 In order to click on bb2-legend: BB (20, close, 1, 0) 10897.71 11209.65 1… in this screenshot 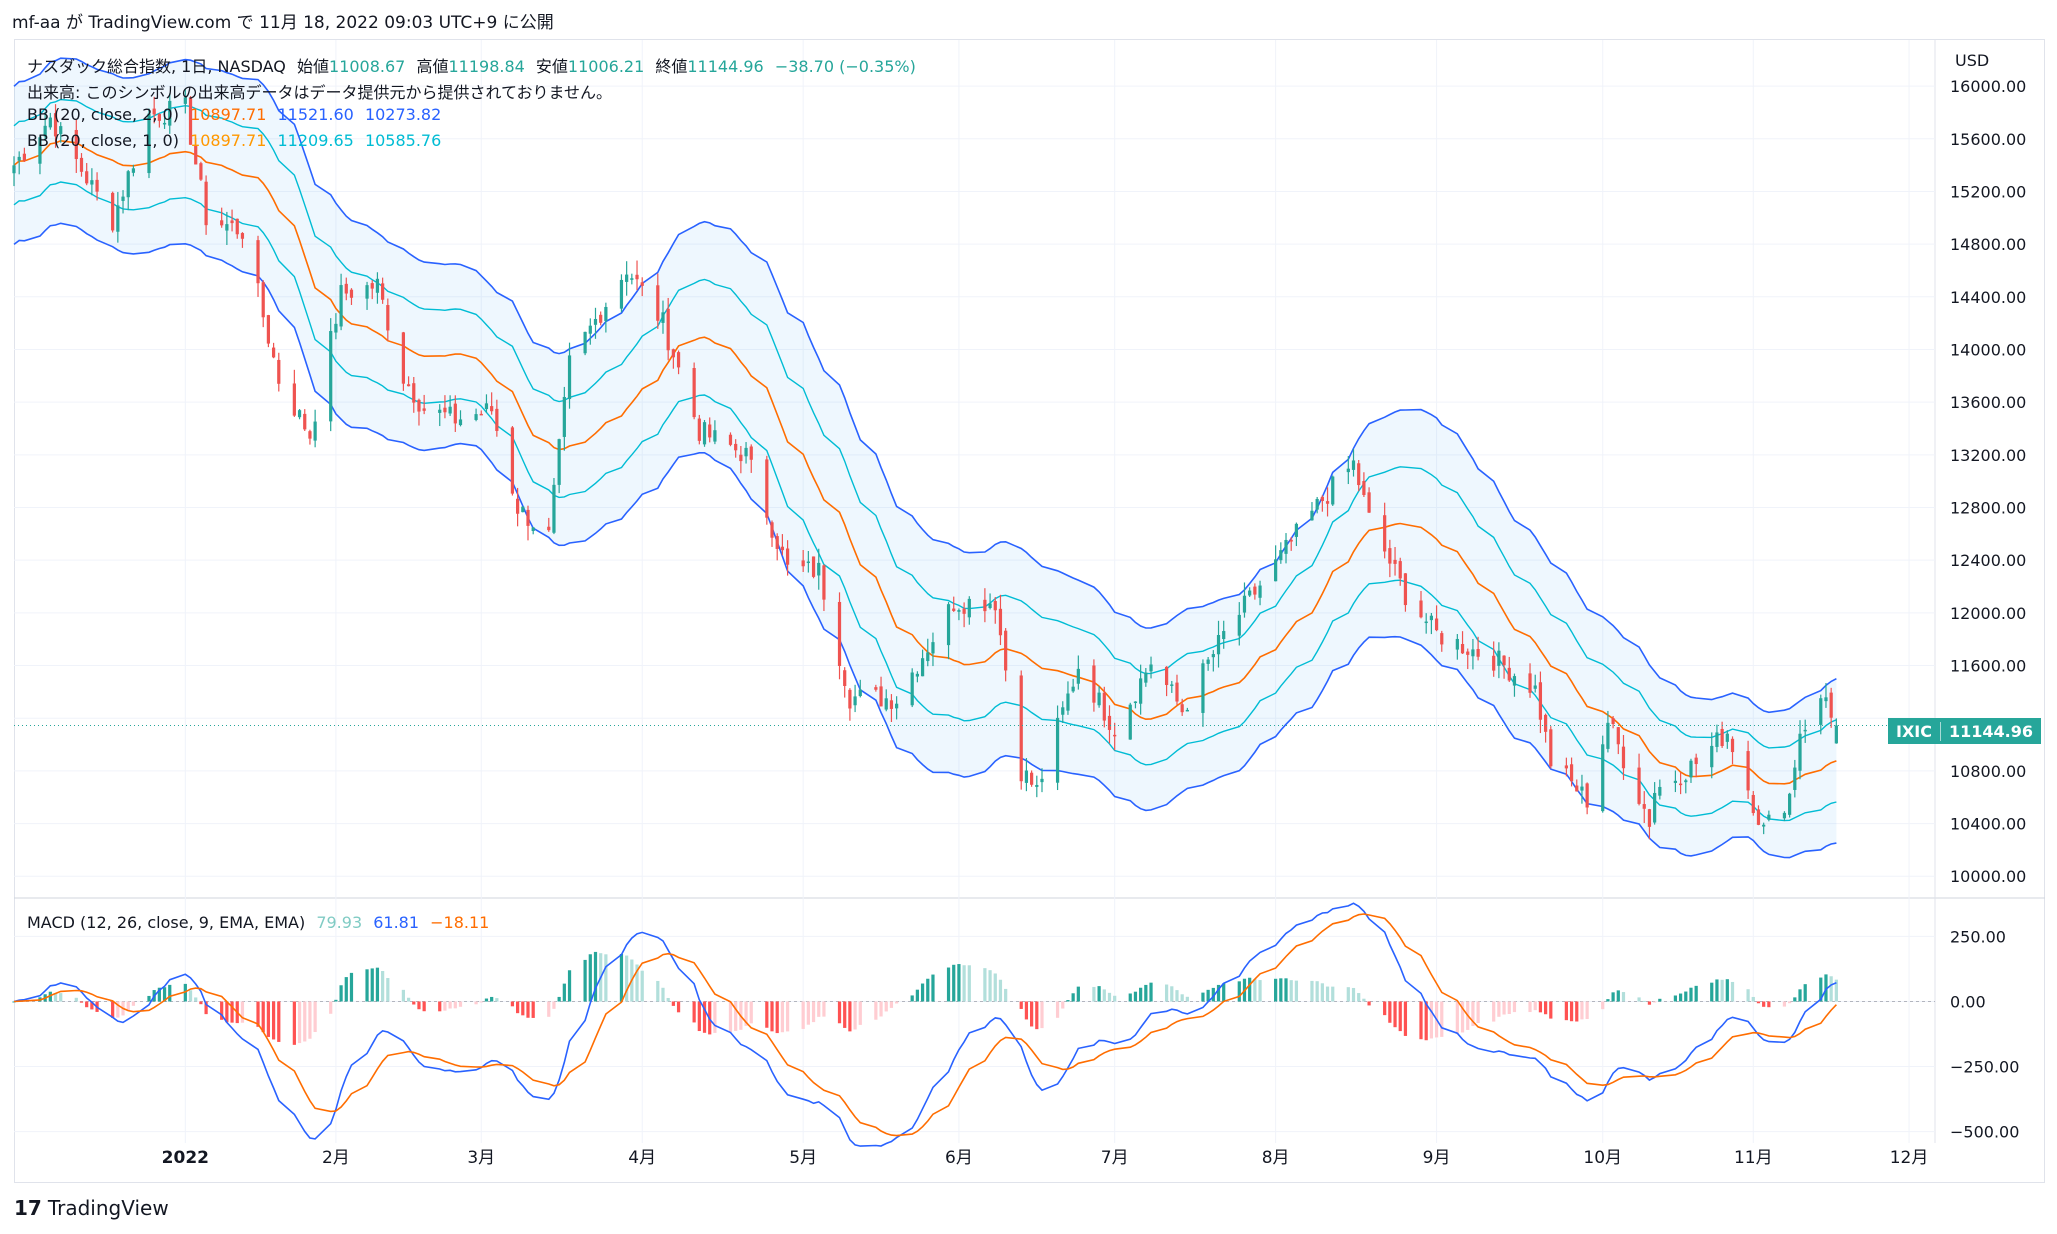, I will do `click(237, 140)`.